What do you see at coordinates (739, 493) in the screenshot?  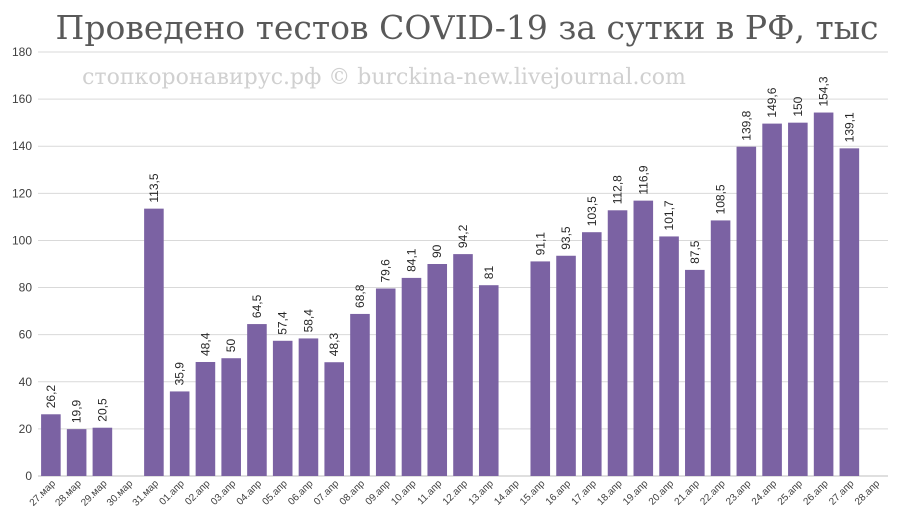 I see `x-tick-label: 23.апр` at bounding box center [739, 493].